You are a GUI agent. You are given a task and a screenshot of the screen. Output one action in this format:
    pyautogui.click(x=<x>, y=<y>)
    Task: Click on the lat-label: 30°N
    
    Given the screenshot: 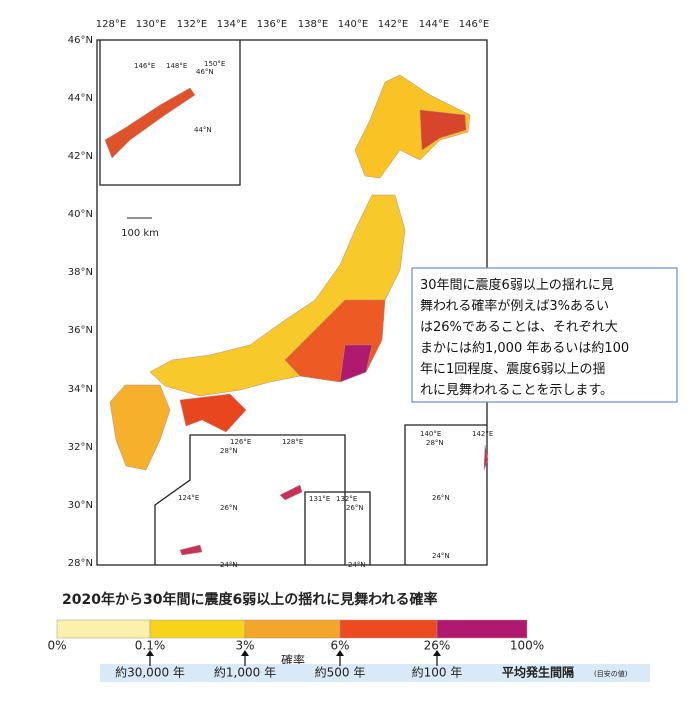 What is the action you would take?
    pyautogui.click(x=80, y=505)
    